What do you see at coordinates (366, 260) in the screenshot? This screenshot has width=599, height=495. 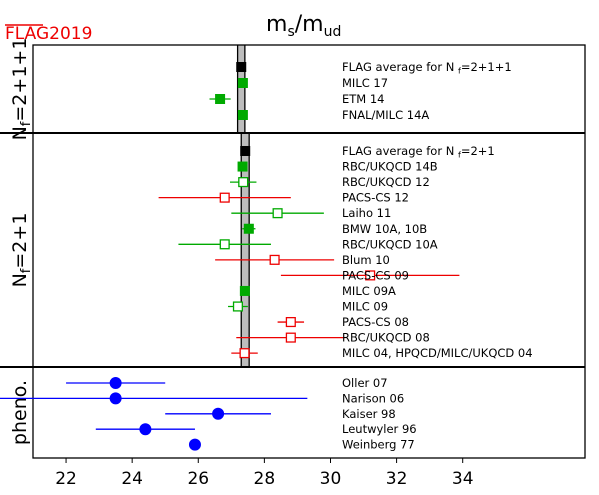 I see `entry-label-blum-10: Blum 10` at bounding box center [366, 260].